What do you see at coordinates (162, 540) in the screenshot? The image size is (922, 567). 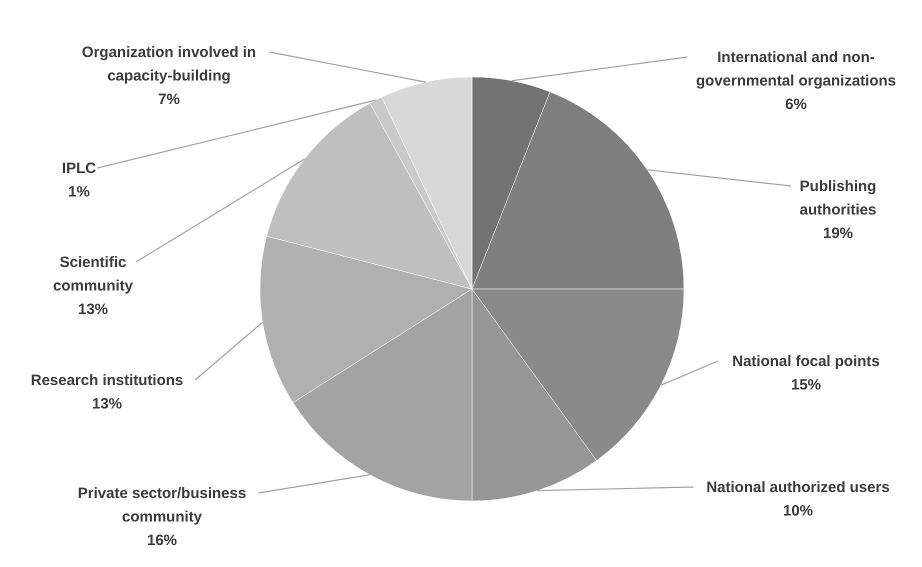 I see `data-label: 16%` at bounding box center [162, 540].